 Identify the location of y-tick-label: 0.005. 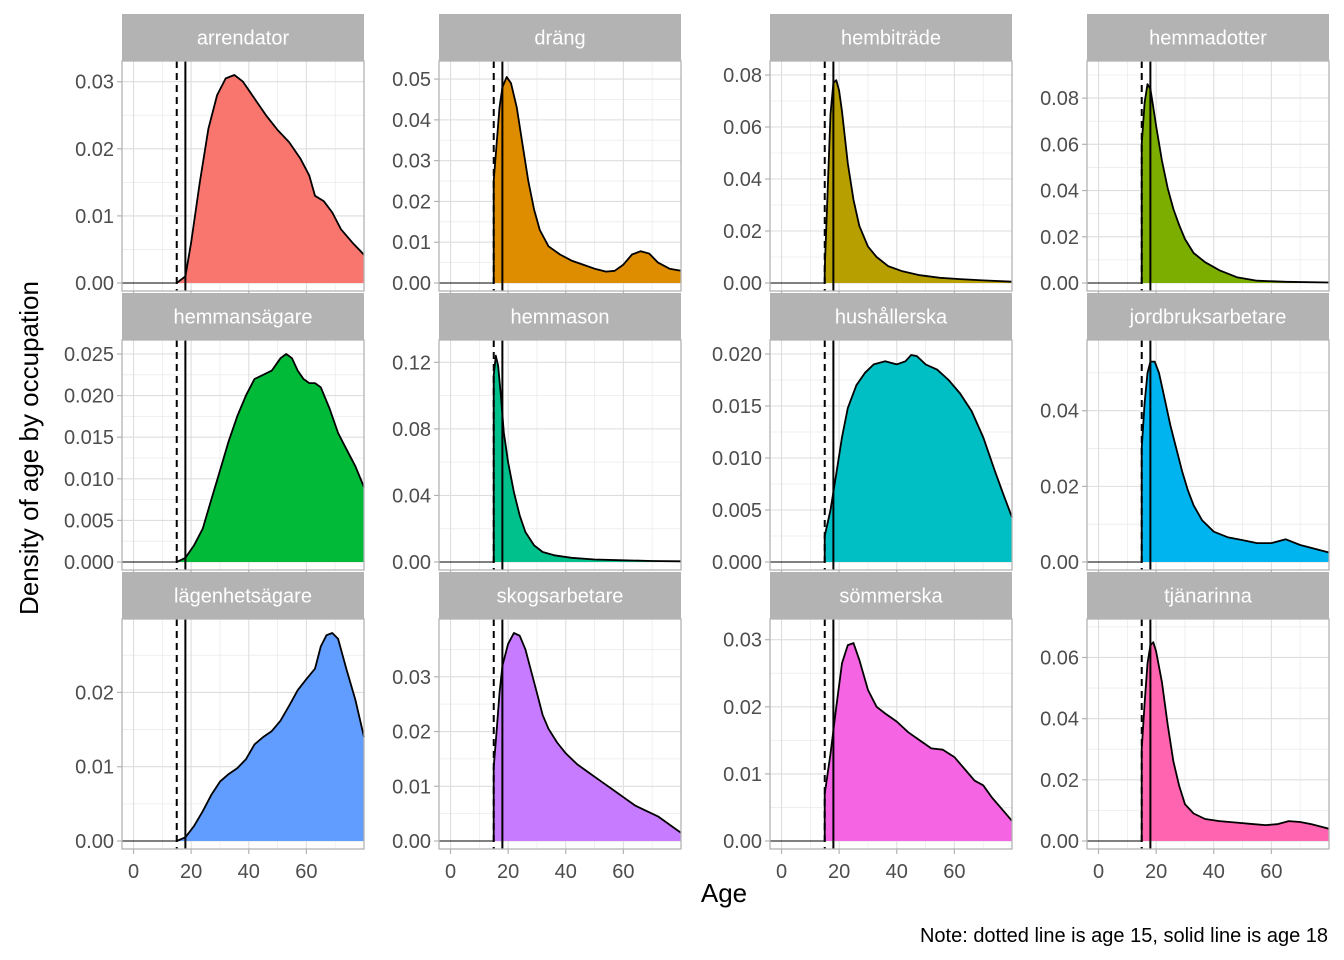
(737, 511).